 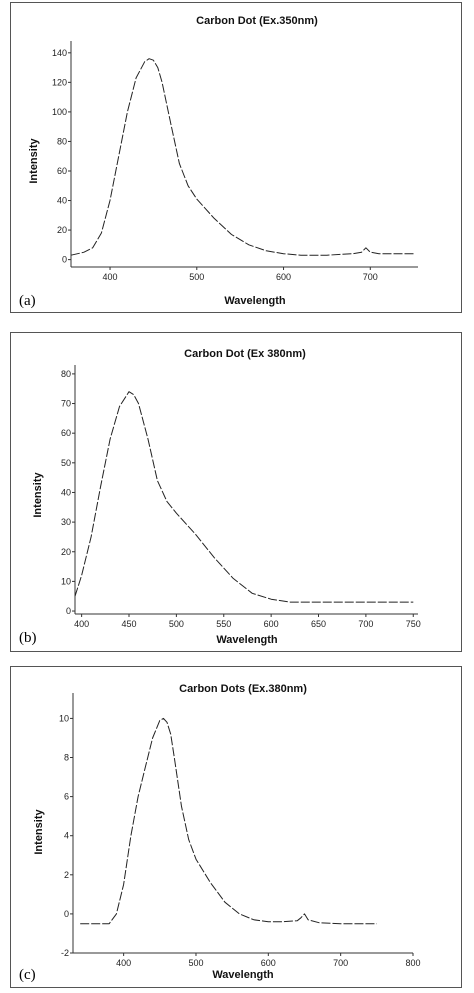 What do you see at coordinates (66, 758) in the screenshot?
I see `y-tick-label: 8` at bounding box center [66, 758].